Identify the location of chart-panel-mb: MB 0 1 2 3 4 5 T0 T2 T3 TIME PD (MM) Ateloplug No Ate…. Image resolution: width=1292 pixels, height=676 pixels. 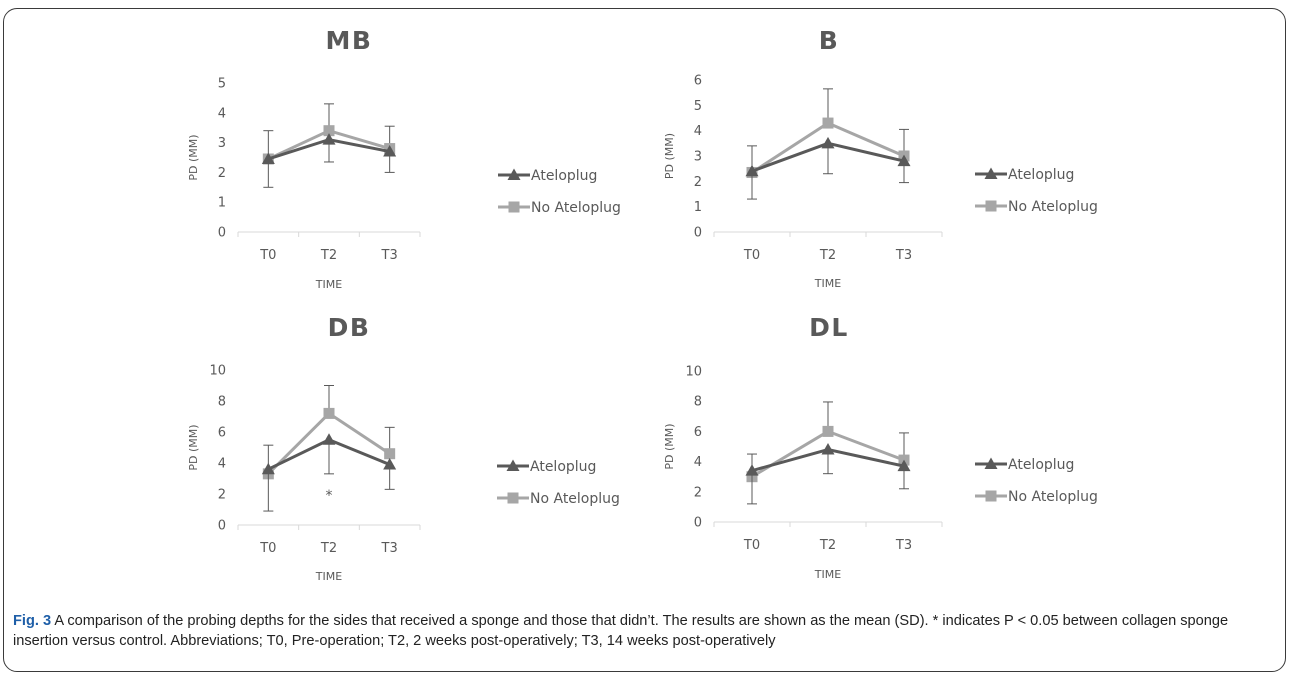
(404, 158).